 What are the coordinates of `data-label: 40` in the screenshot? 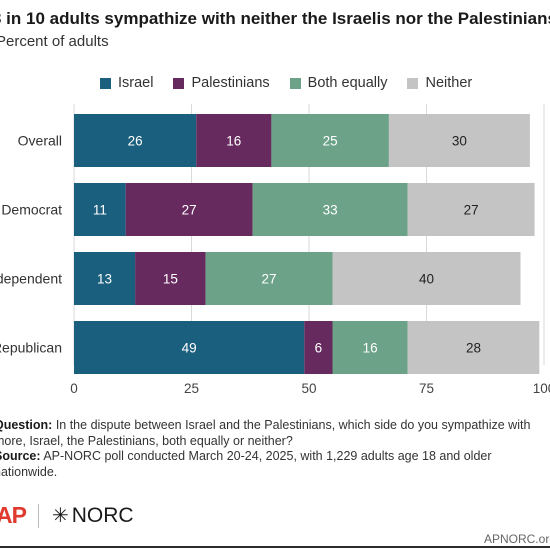 It's located at (426, 279).